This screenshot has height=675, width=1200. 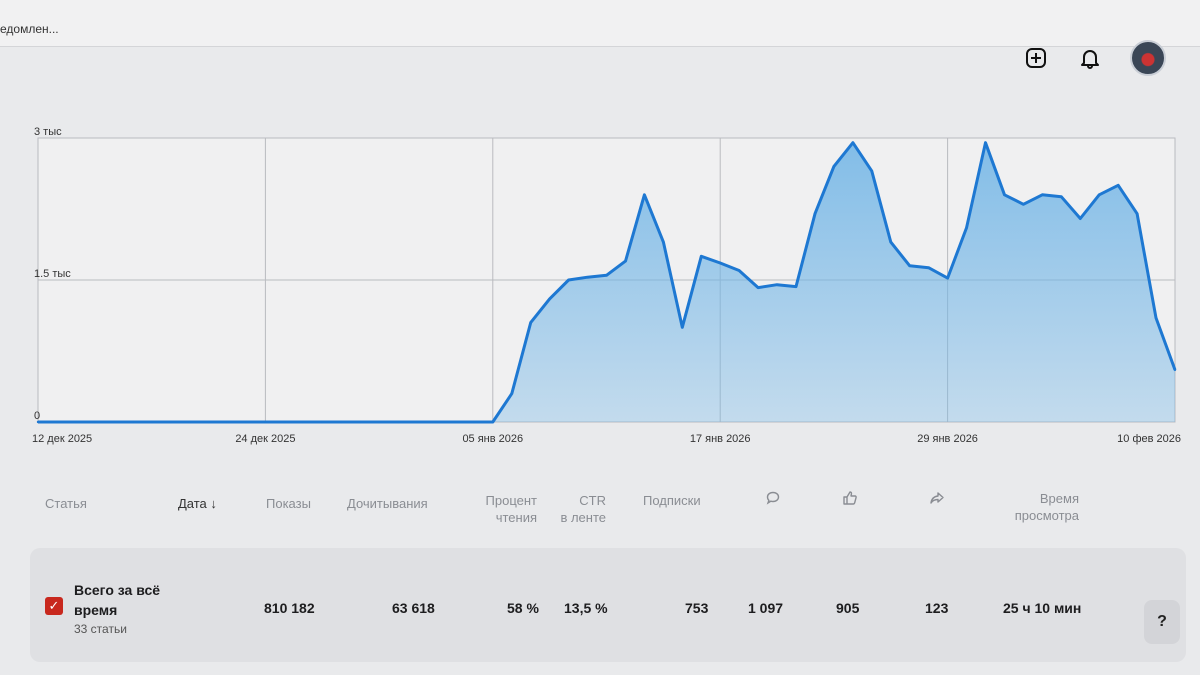 I want to click on x-tick-label: 12 дек 2025, so click(x=62, y=439).